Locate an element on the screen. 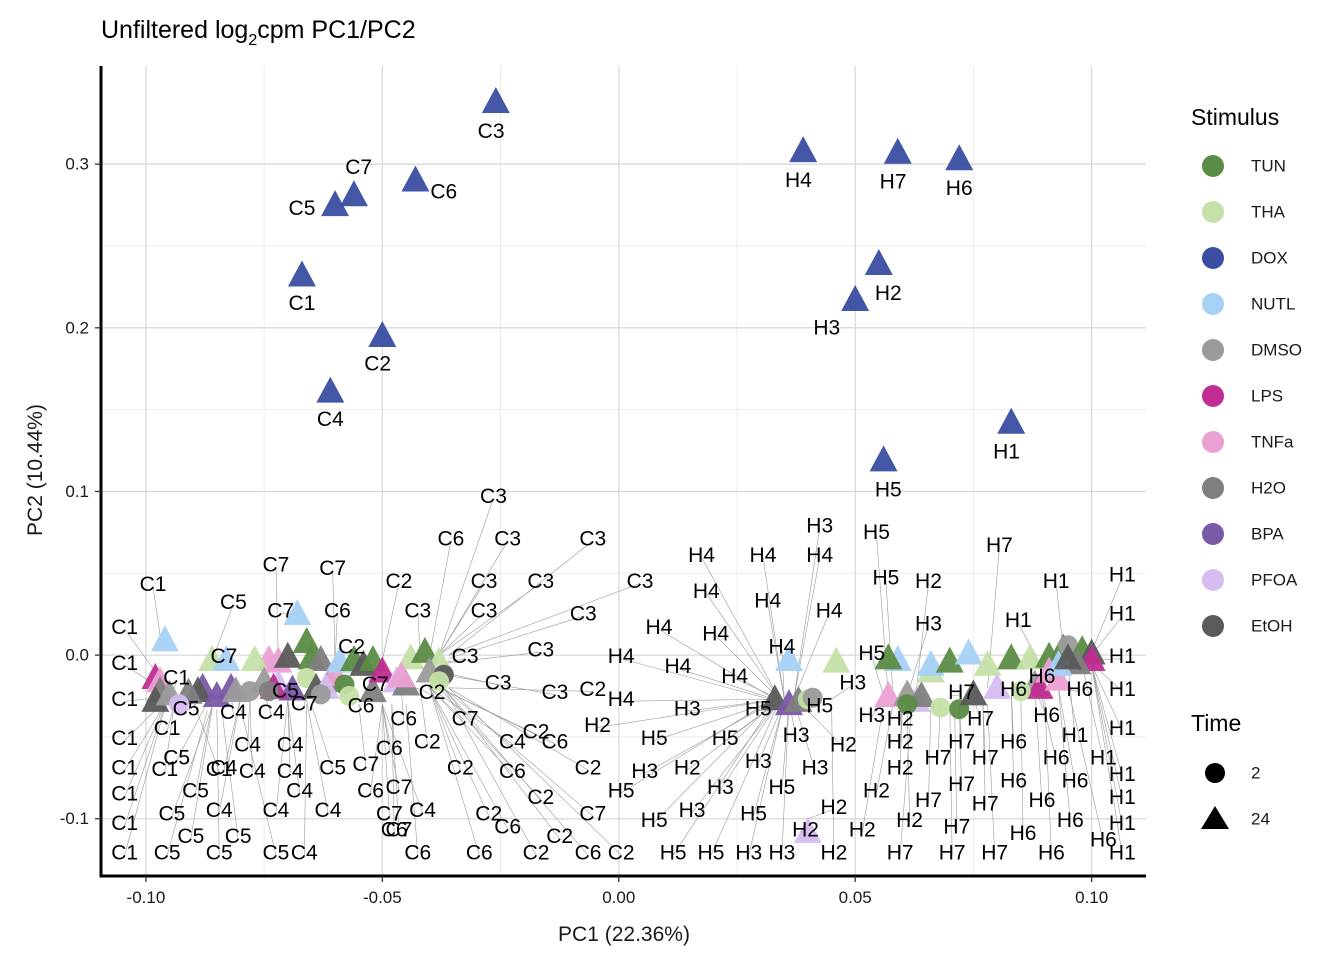 The width and height of the screenshot is (1344, 960). legend-time-title: Time is located at coordinates (1216, 723).